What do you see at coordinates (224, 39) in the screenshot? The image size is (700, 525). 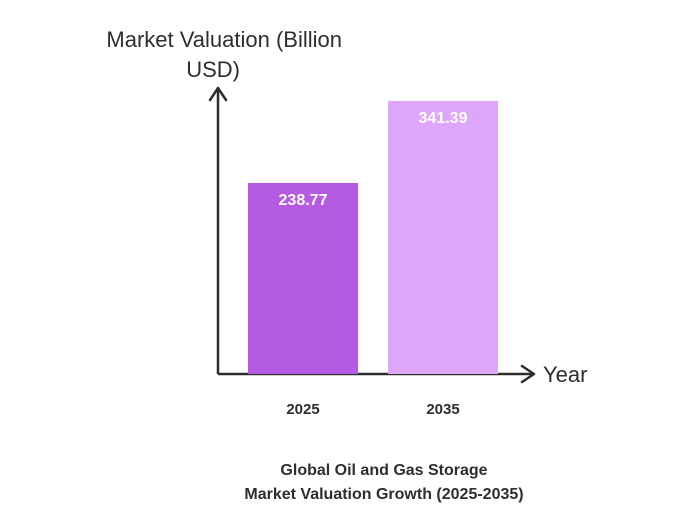 I see `y-axis-label-line-1: Market Valuation (Billion` at bounding box center [224, 39].